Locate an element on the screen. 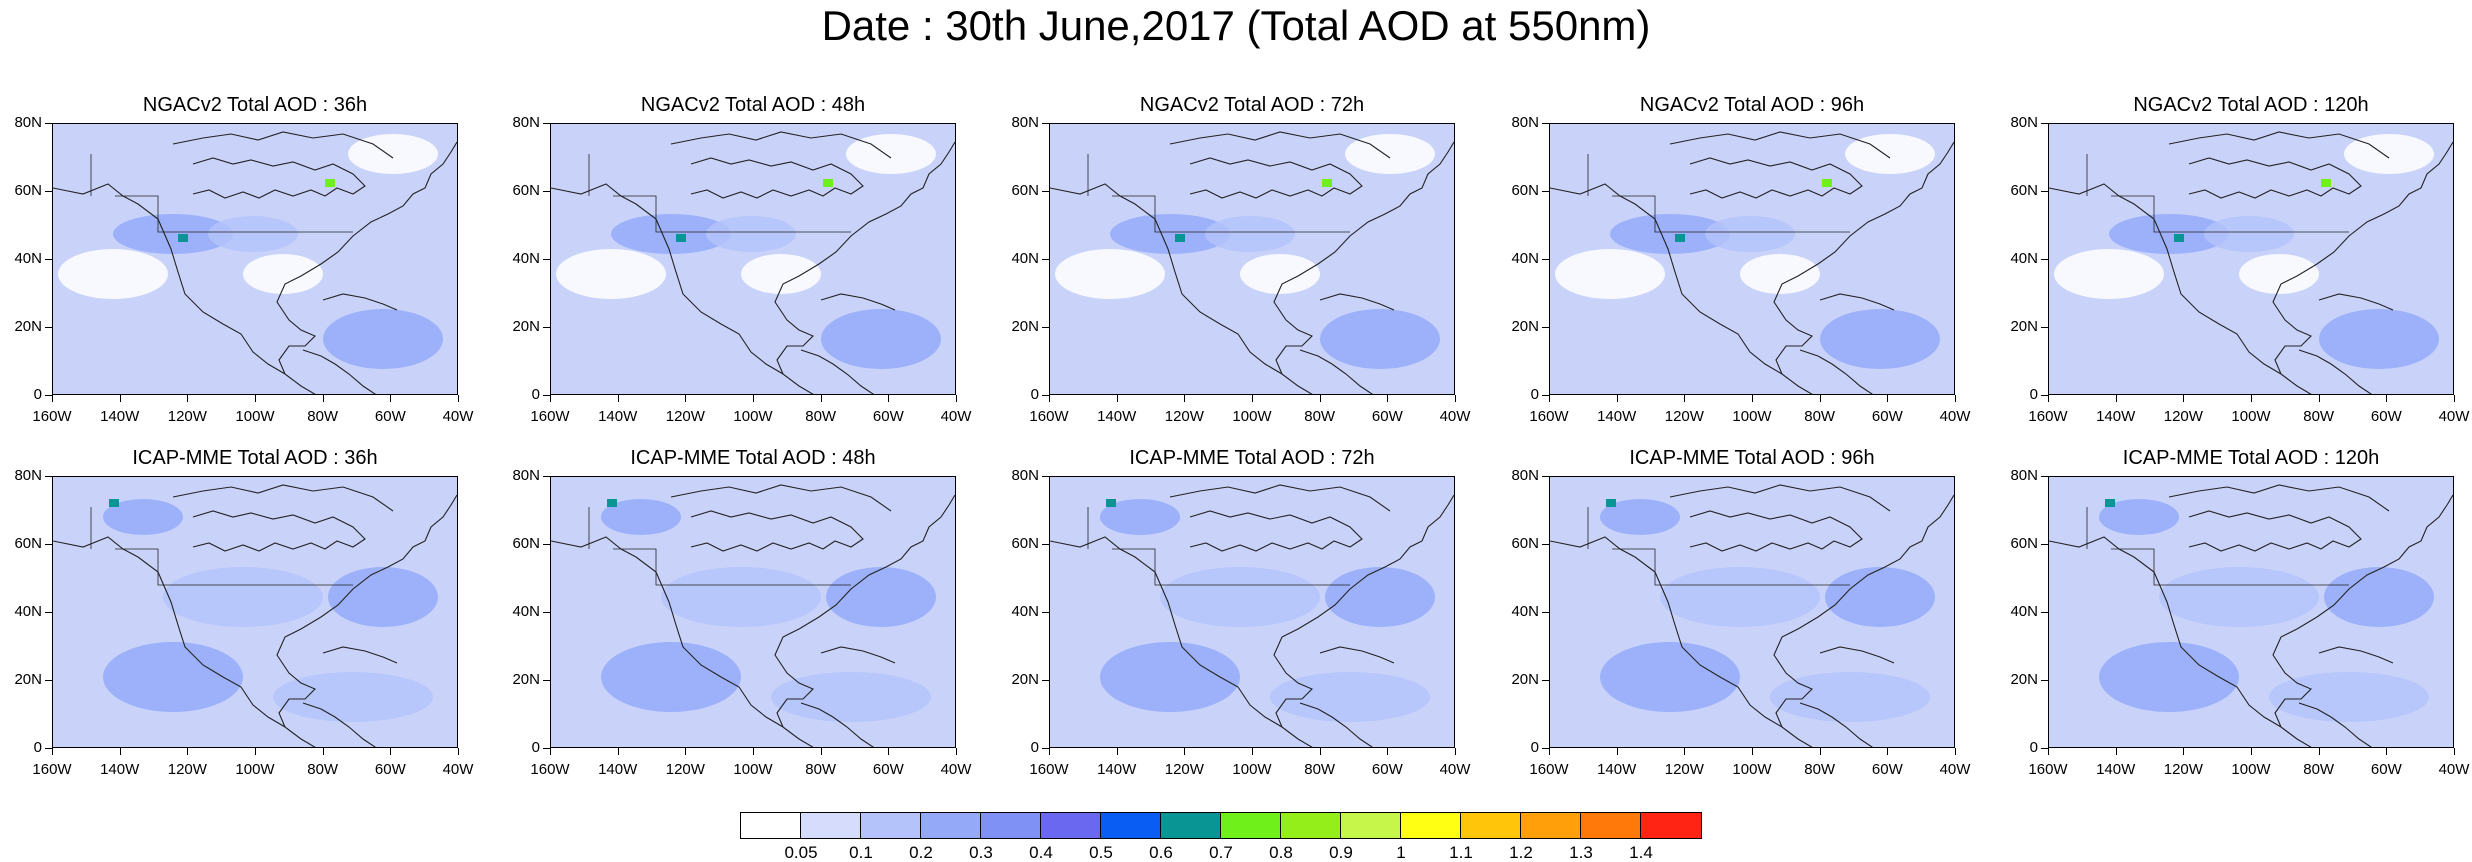 This screenshot has height=862, width=2472. colorbar-label: 0.4 is located at coordinates (1041, 852).